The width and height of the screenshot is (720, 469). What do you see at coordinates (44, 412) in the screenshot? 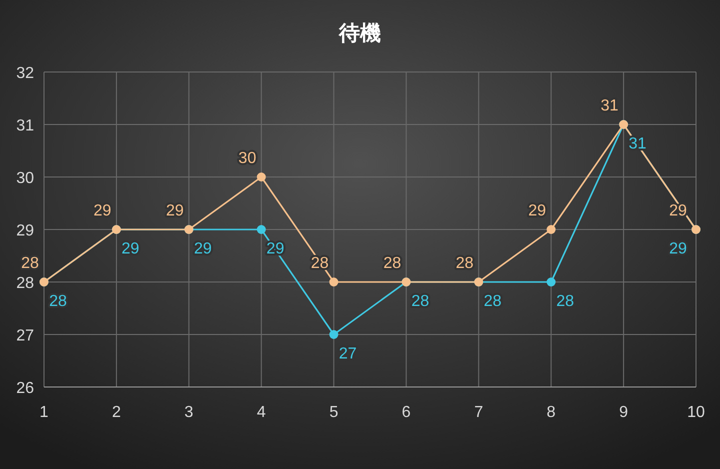
I see `x-tick-label: 1` at bounding box center [44, 412].